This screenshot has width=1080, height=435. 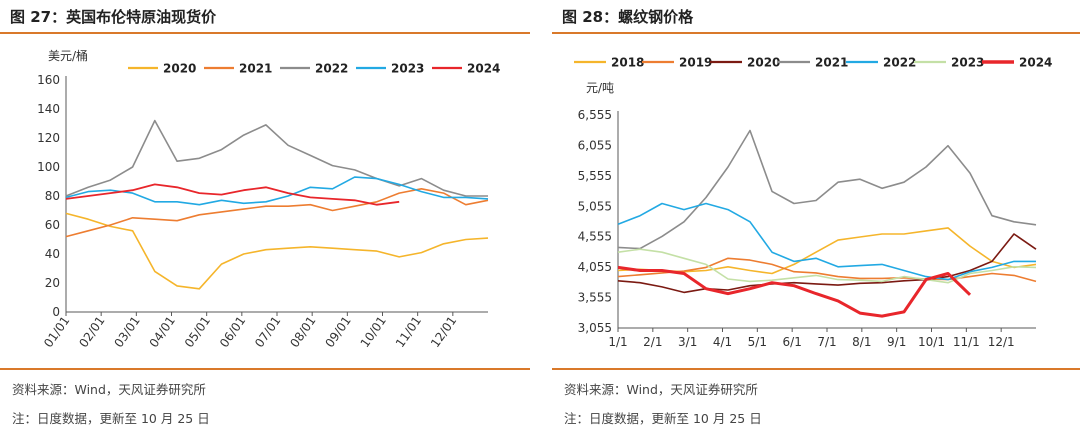 What do you see at coordinates (267, 332) in the screenshot?
I see `x-tick-label: 07/01` at bounding box center [267, 332].